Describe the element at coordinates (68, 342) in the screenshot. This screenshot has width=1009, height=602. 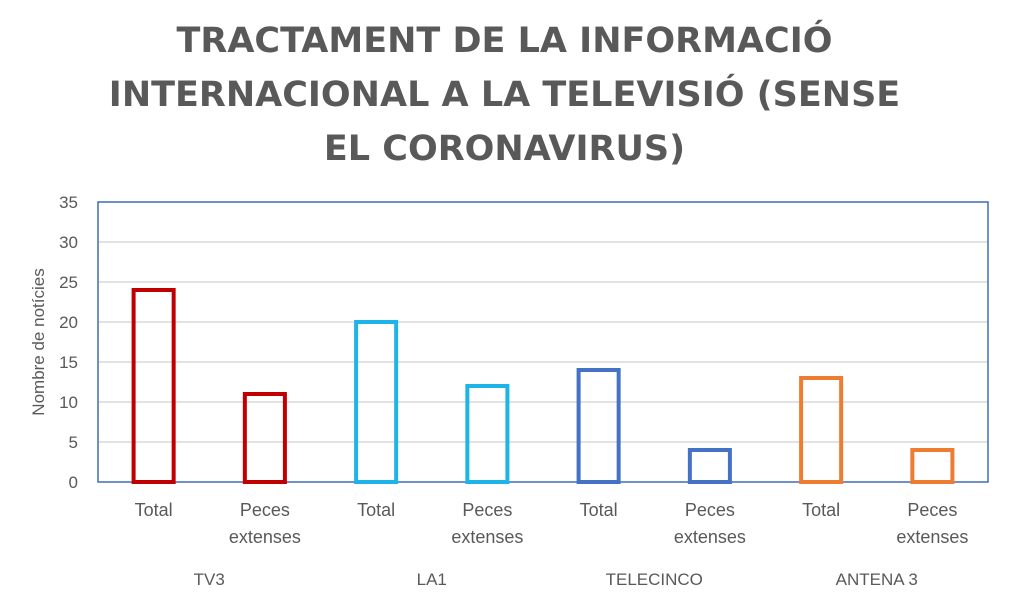
I see `y-axis-ticks: 0 5 10 15 20 25 30 35` at that location.